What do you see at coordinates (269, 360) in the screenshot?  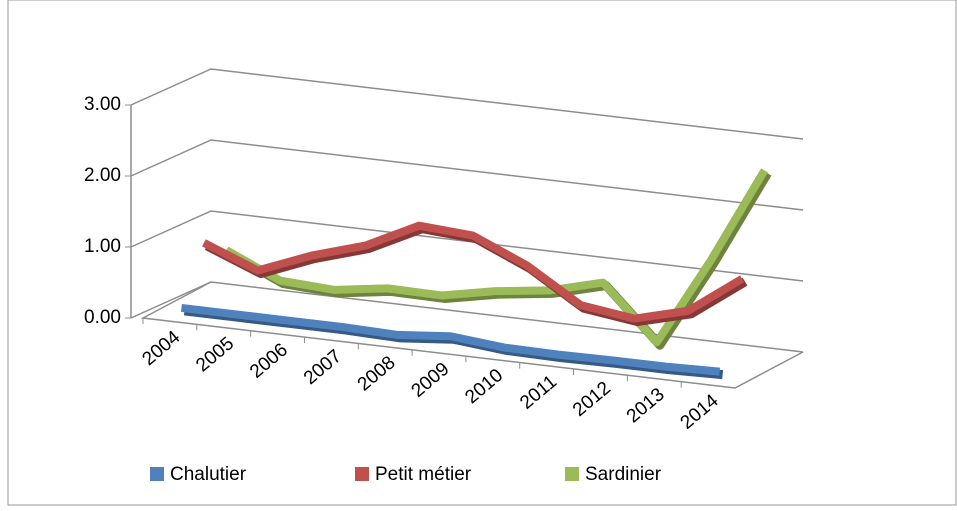 I see `x-tick-label: 2006` at bounding box center [269, 360].